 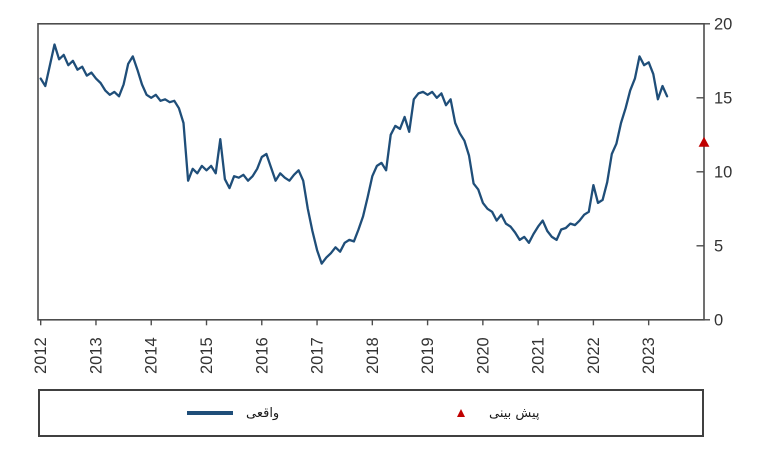 I want to click on x-axis-label: 2020, so click(x=483, y=355).